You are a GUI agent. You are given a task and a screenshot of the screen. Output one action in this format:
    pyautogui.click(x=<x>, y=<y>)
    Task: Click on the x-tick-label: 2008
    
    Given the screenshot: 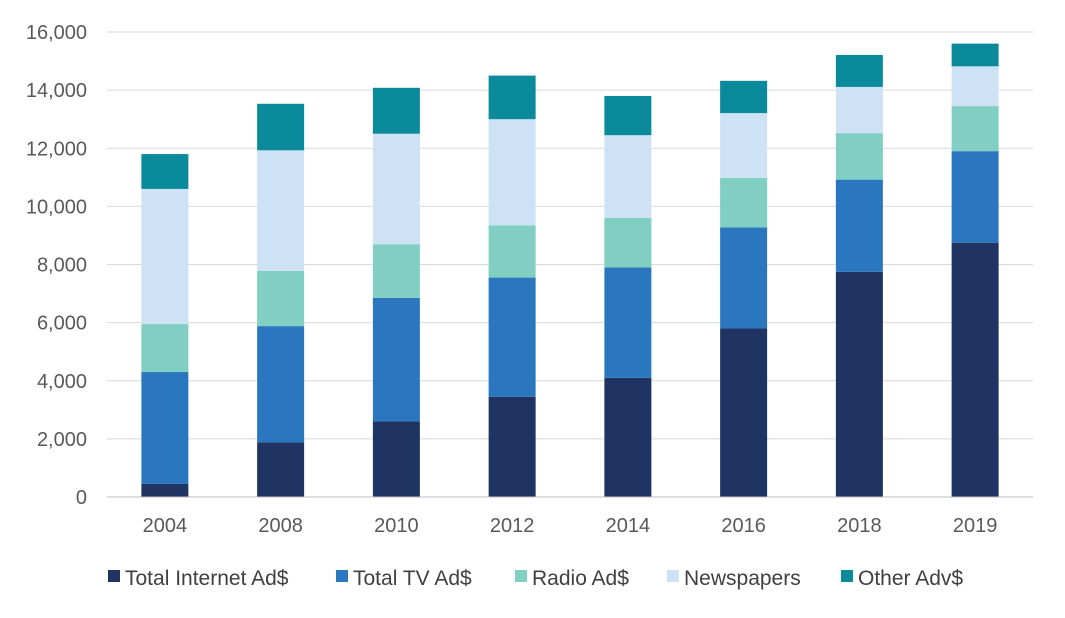 What is the action you would take?
    pyautogui.click(x=280, y=526)
    